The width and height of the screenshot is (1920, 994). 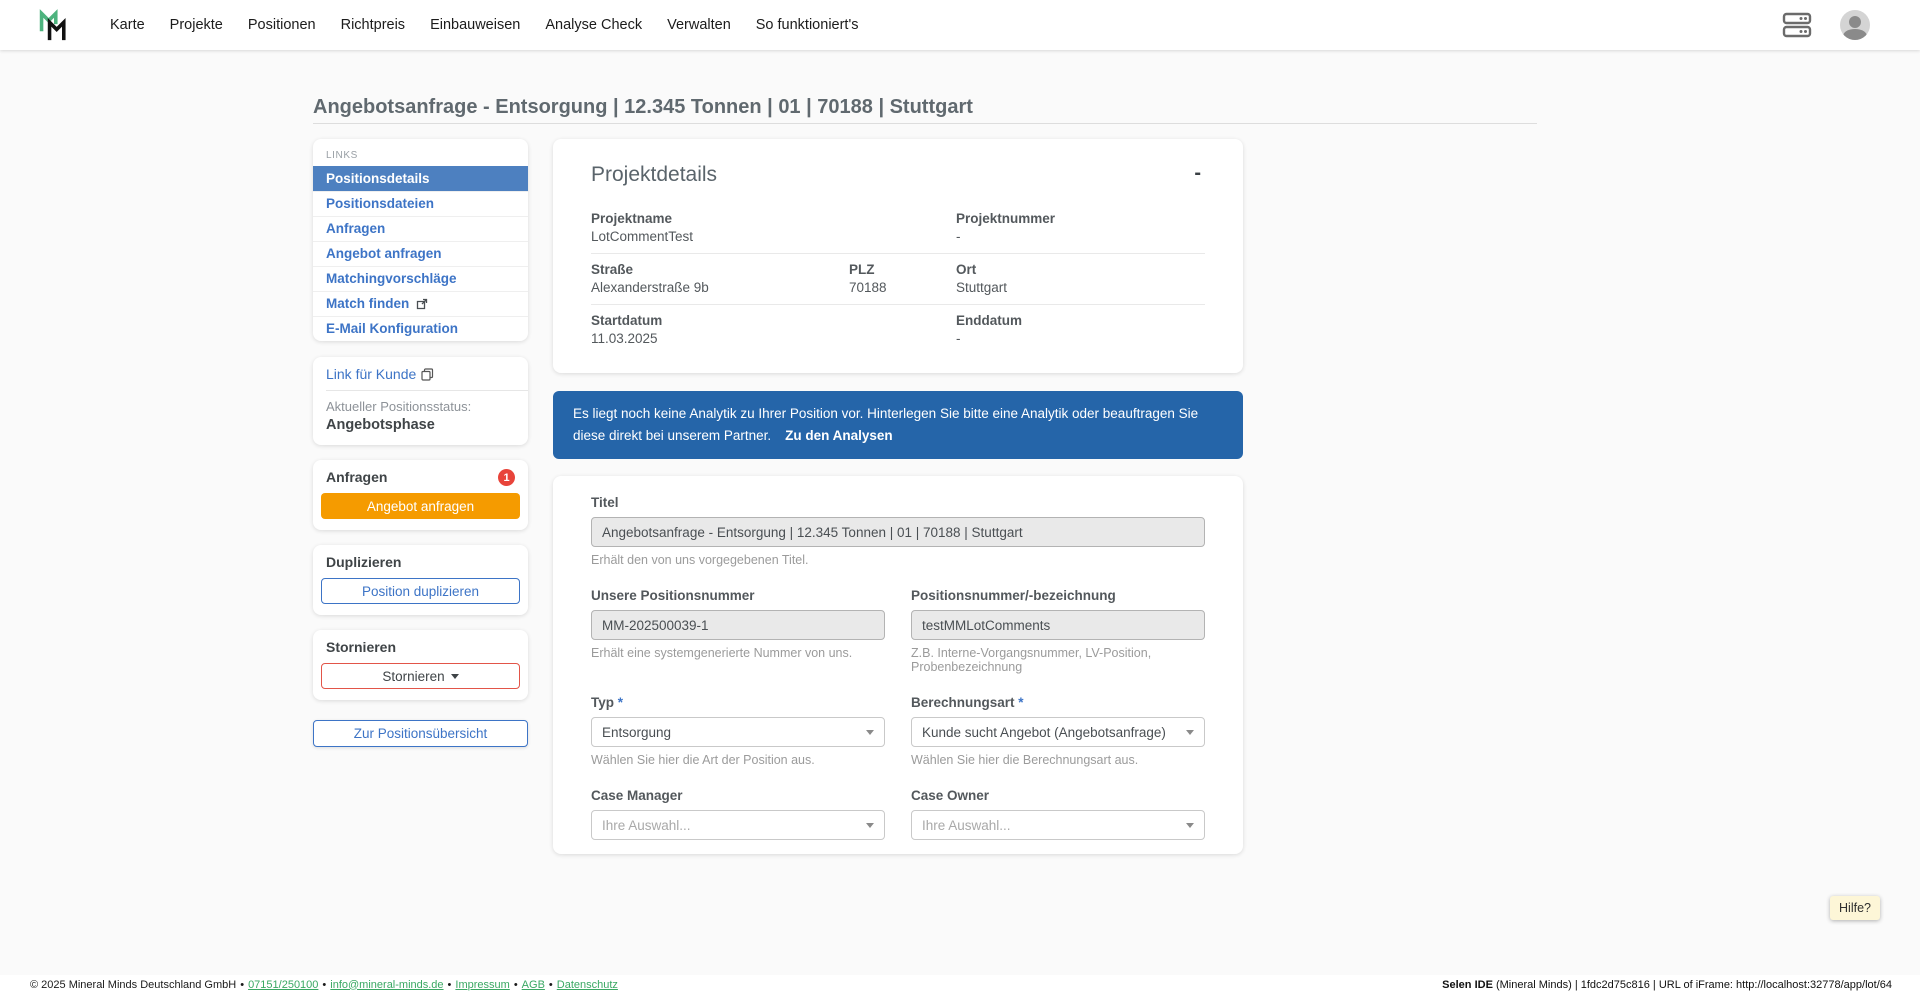 What do you see at coordinates (807, 25) in the screenshot?
I see `nav-item-so-funktionierts: So funktioniert's` at bounding box center [807, 25].